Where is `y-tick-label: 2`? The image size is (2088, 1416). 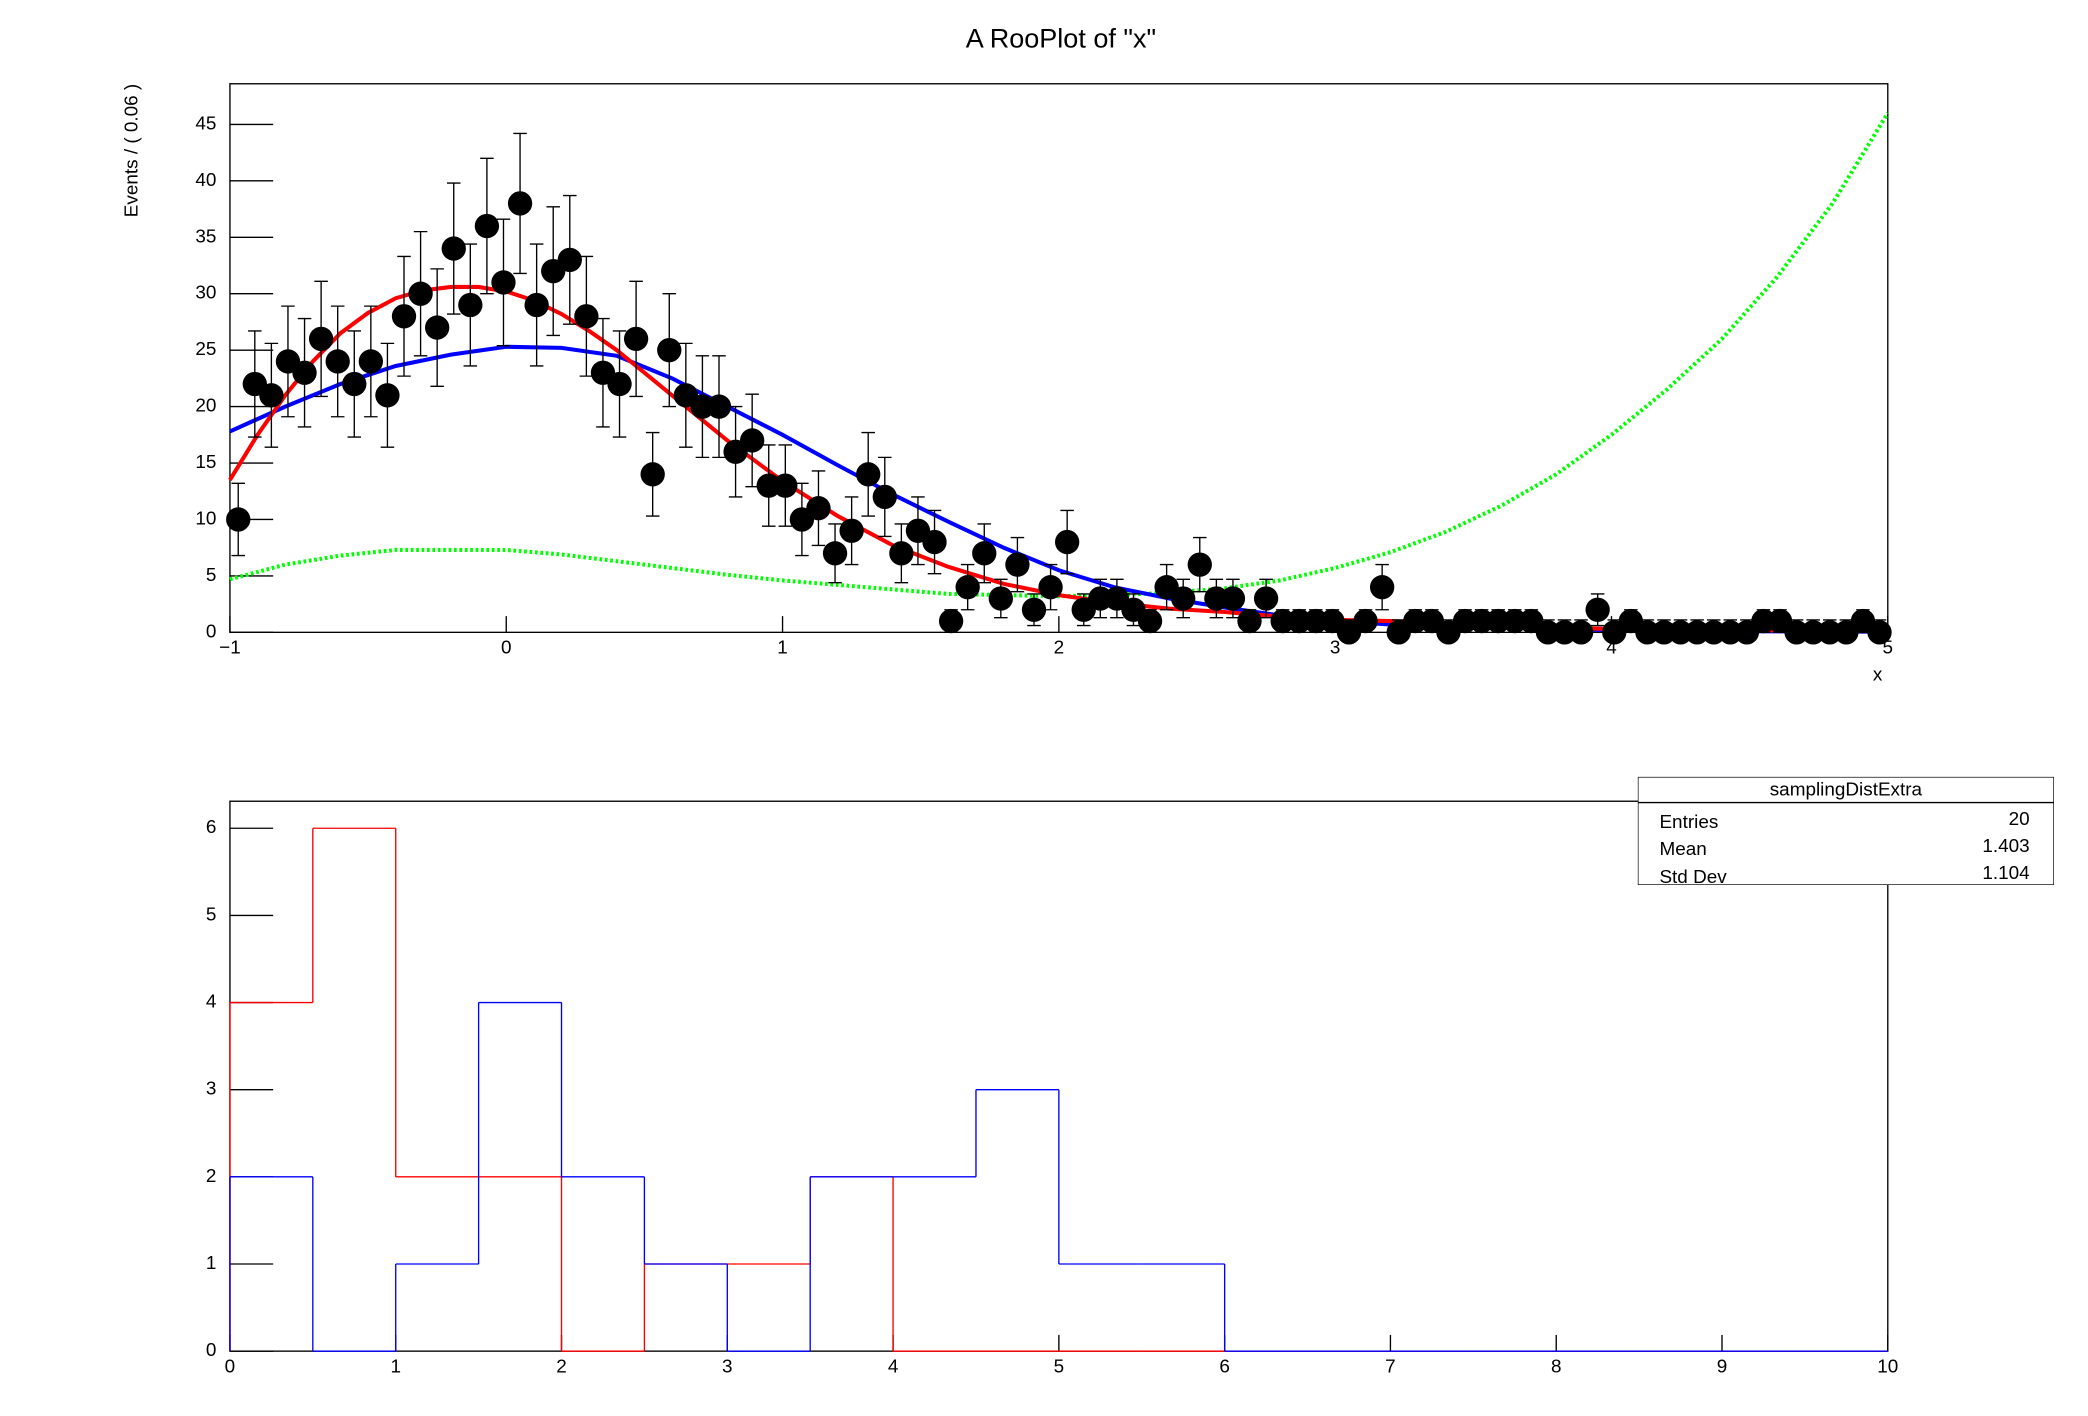 y-tick-label: 2 is located at coordinates (211, 1176).